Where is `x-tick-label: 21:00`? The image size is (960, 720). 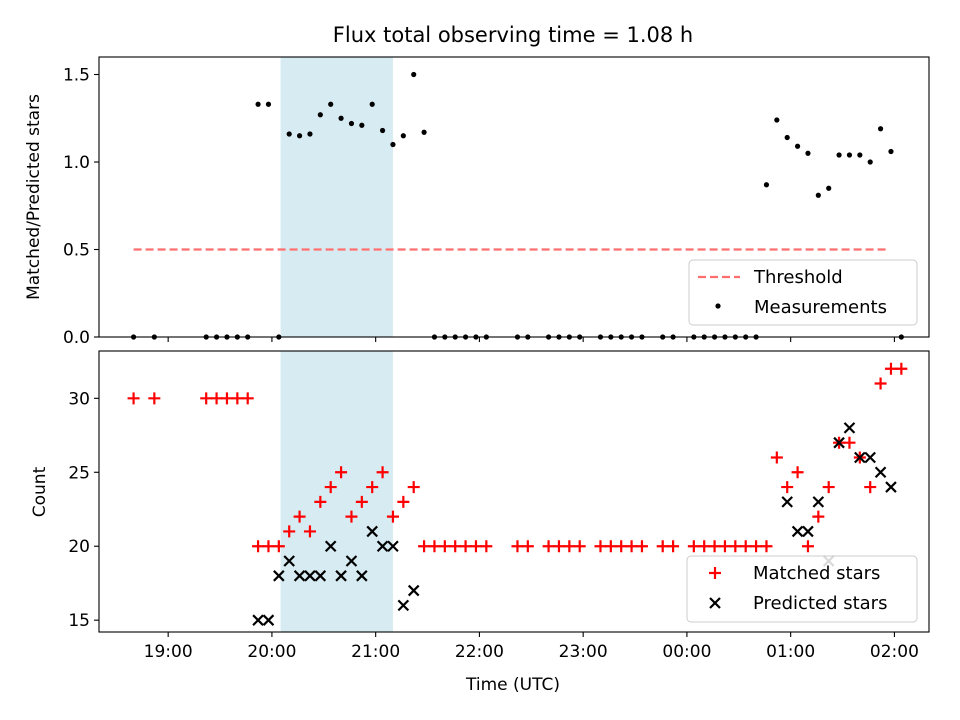 x-tick-label: 21:00 is located at coordinates (375, 652).